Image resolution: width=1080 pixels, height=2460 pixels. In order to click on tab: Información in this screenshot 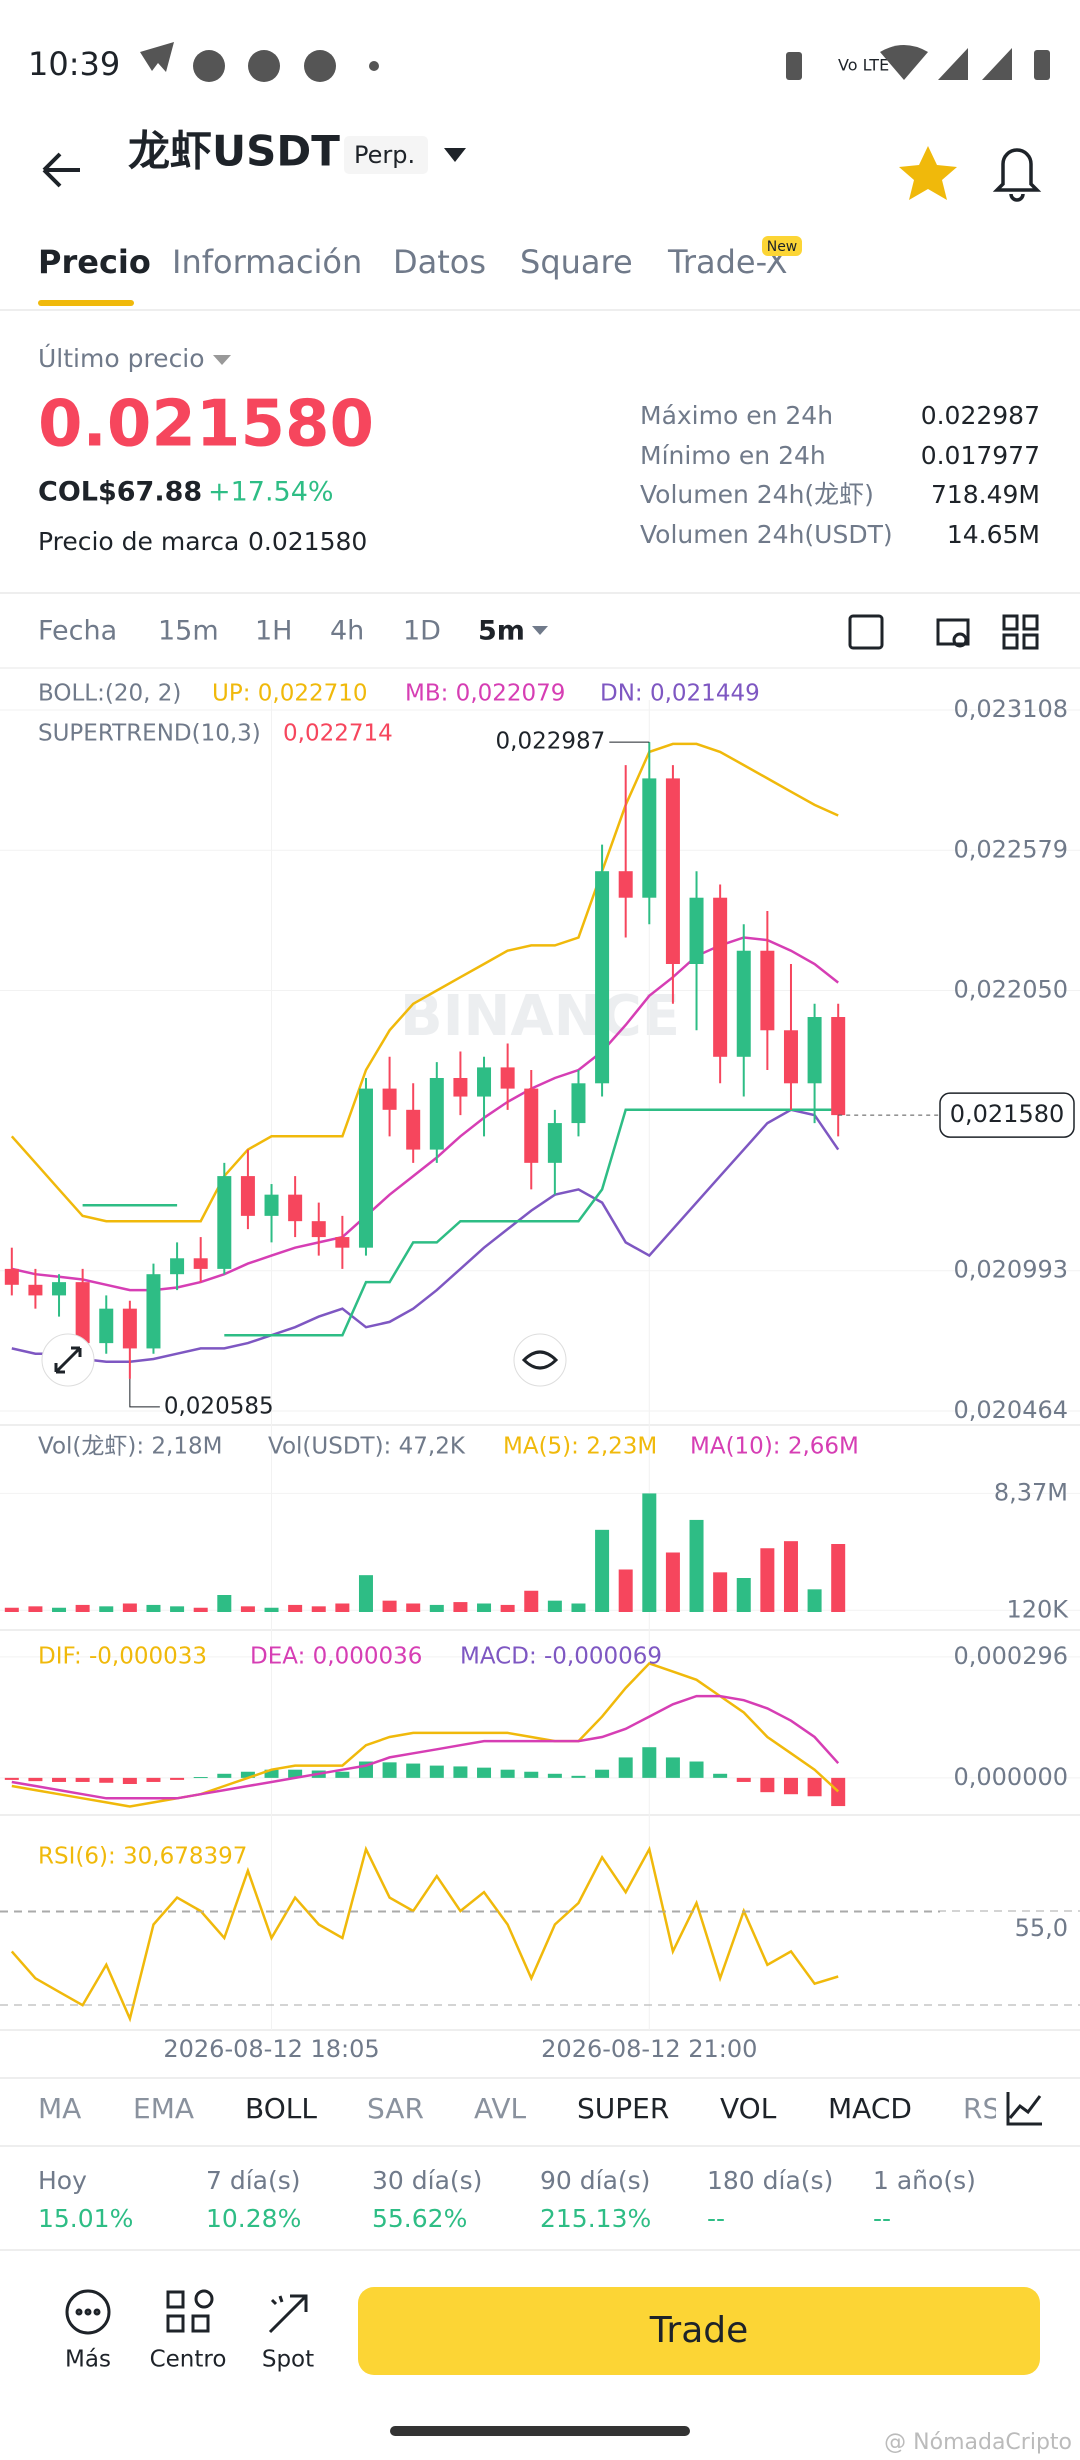, I will do `click(267, 262)`.